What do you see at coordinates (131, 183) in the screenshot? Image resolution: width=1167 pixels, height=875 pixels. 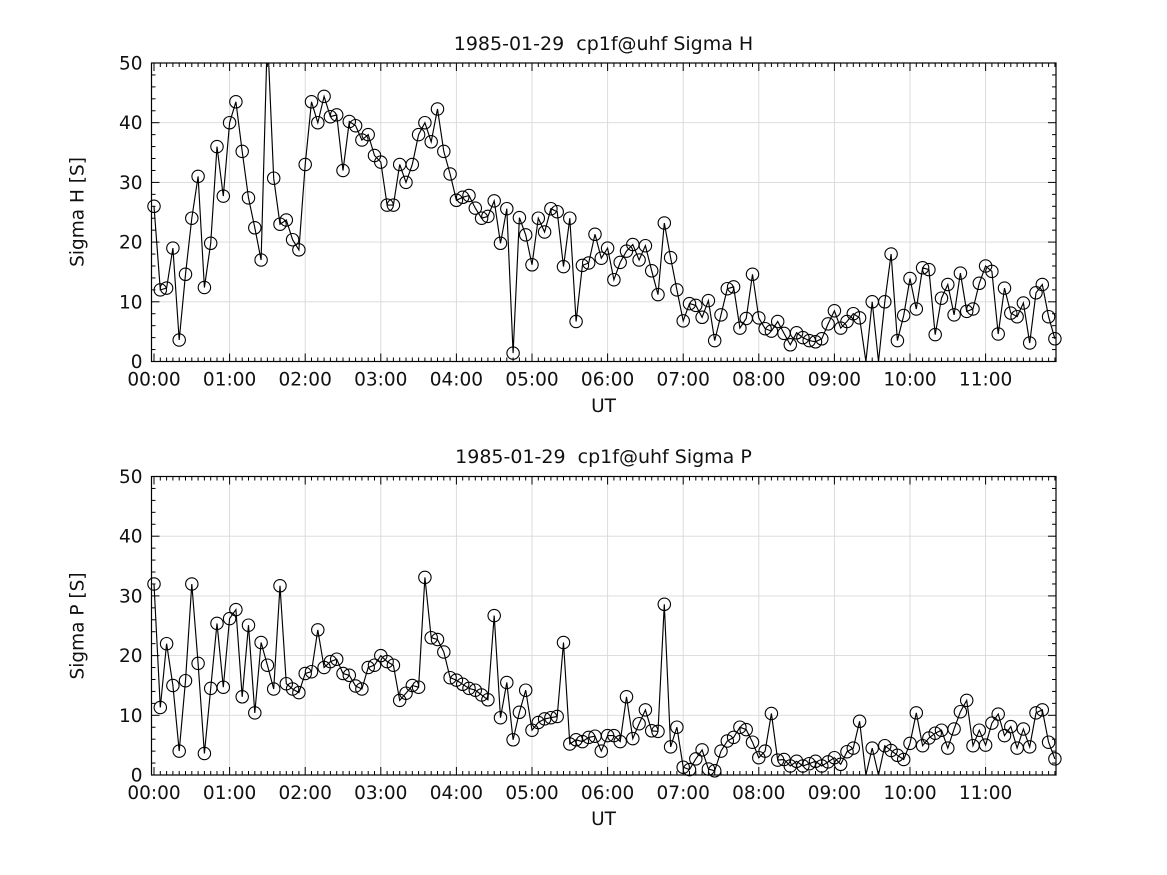 I see `y-tick-label: 30` at bounding box center [131, 183].